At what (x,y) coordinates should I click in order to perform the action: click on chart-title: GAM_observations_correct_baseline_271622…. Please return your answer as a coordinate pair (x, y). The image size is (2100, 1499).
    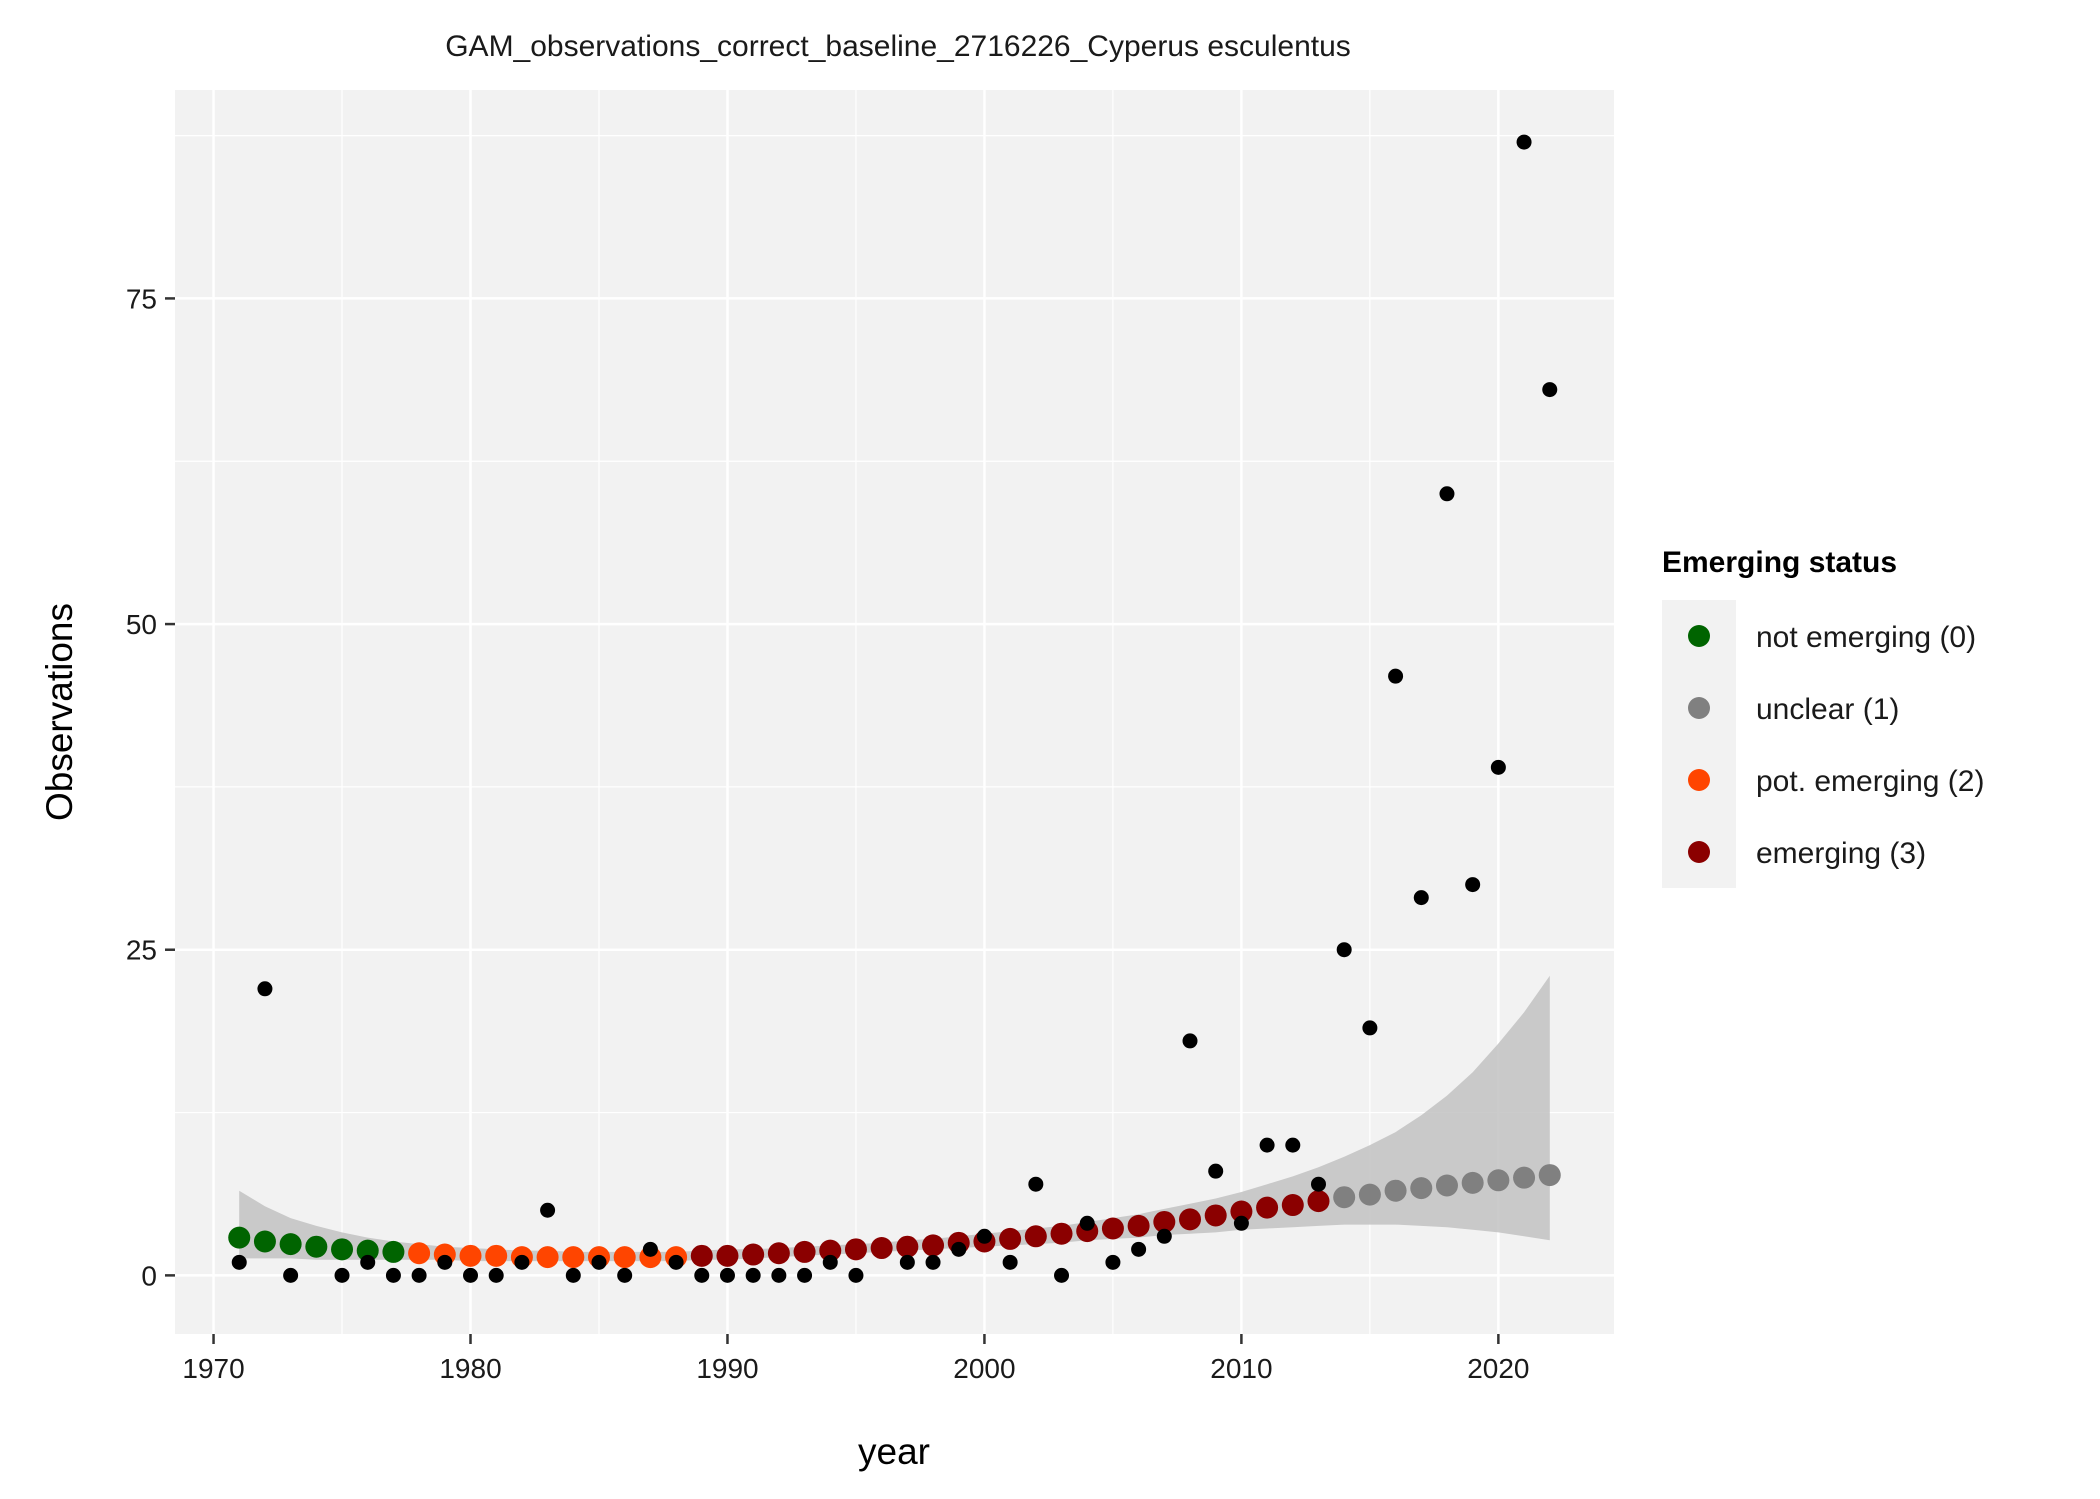
    Looking at the image, I should click on (898, 46).